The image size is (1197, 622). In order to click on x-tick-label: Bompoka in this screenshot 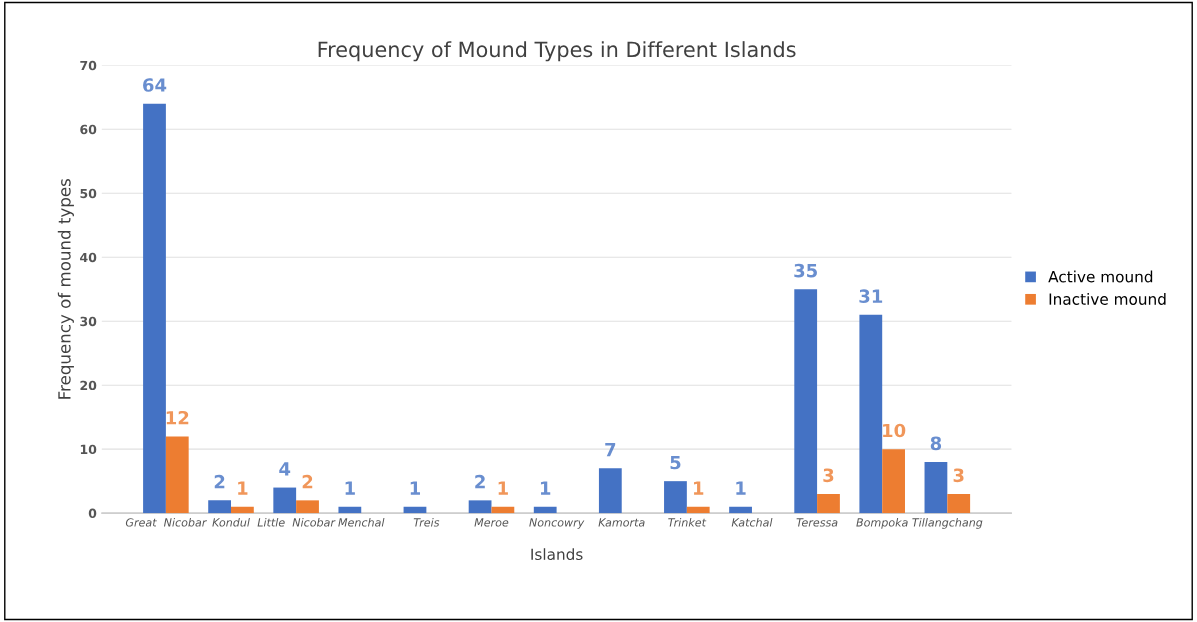, I will do `click(882, 523)`.